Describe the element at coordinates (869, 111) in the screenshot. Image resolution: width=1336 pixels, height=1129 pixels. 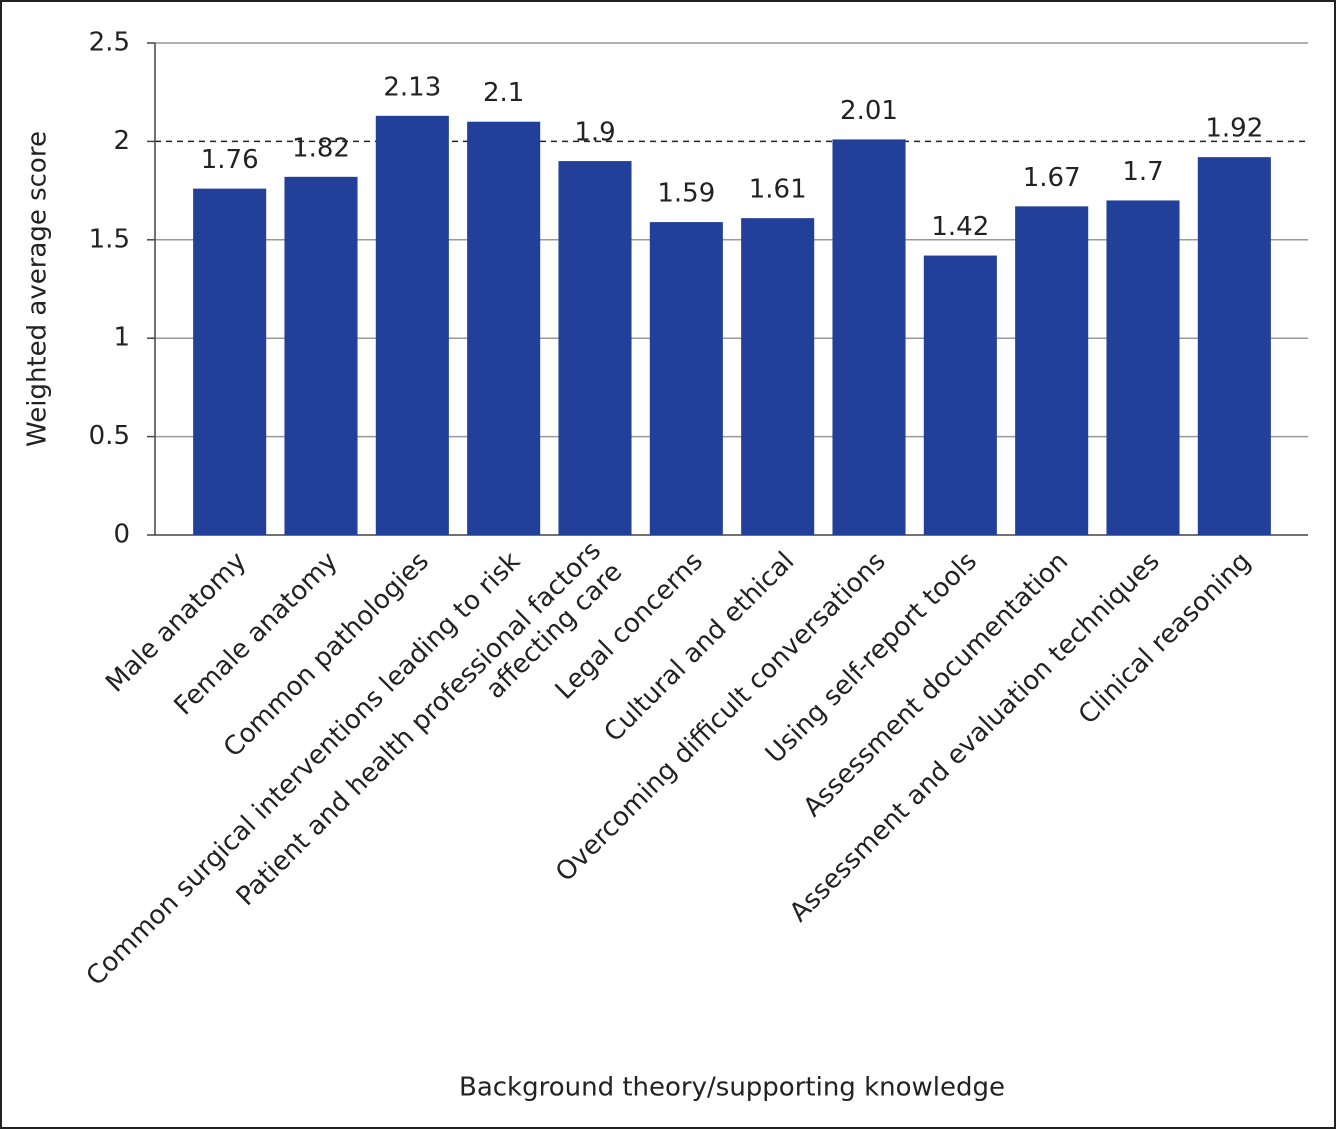
I see `value-label: 2.01` at that location.